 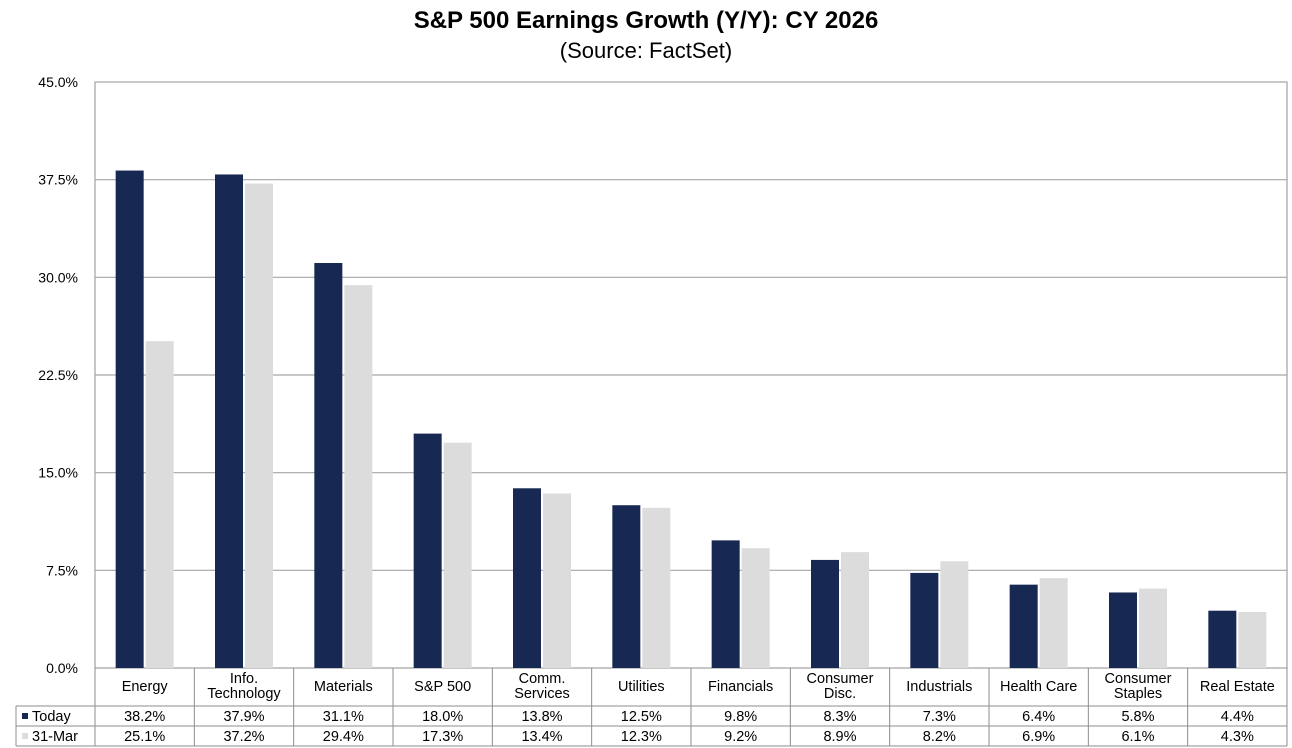 I want to click on data-label: 37.2%, so click(x=243, y=737).